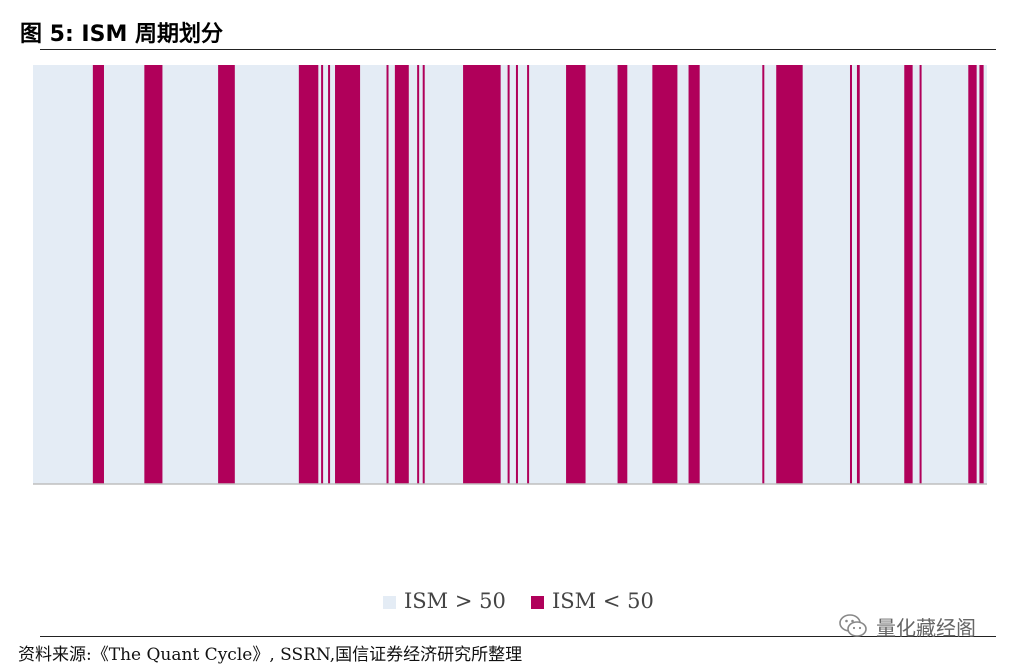 This screenshot has width=1036, height=669. What do you see at coordinates (926, 627) in the screenshot?
I see `watermark-text: 量化藏经阁` at bounding box center [926, 627].